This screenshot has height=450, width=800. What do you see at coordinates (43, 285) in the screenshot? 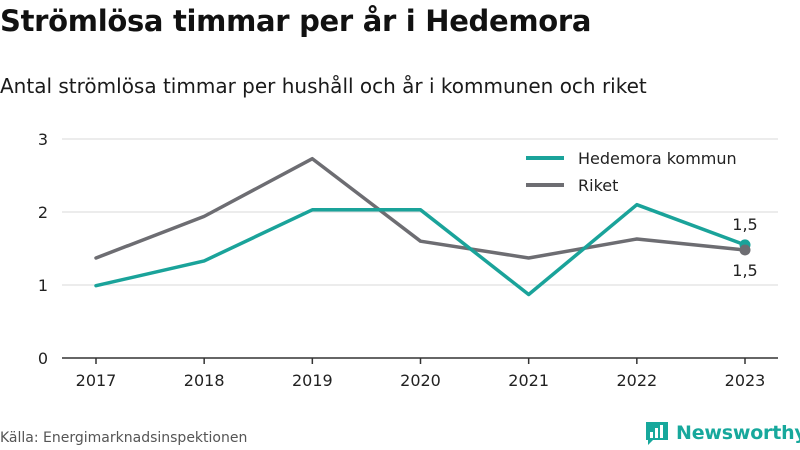
I see `y-tick-label: 1` at bounding box center [43, 285].